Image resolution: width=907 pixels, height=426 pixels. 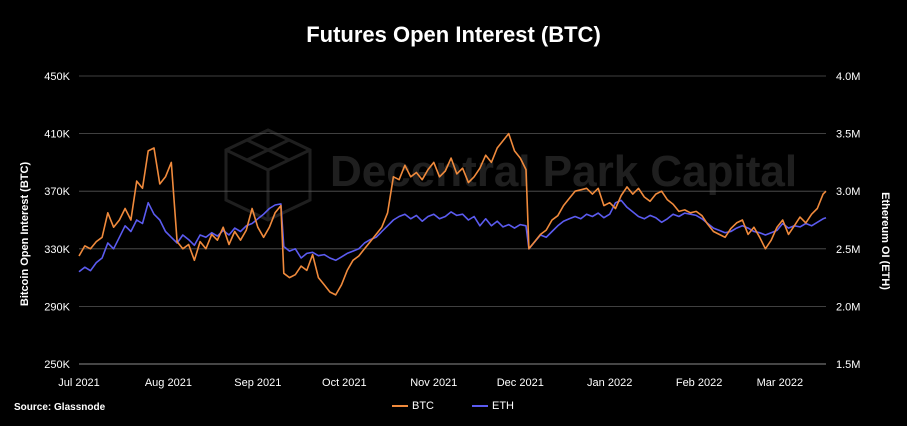 I want to click on x-tick-label: Aug 2021, so click(x=168, y=383).